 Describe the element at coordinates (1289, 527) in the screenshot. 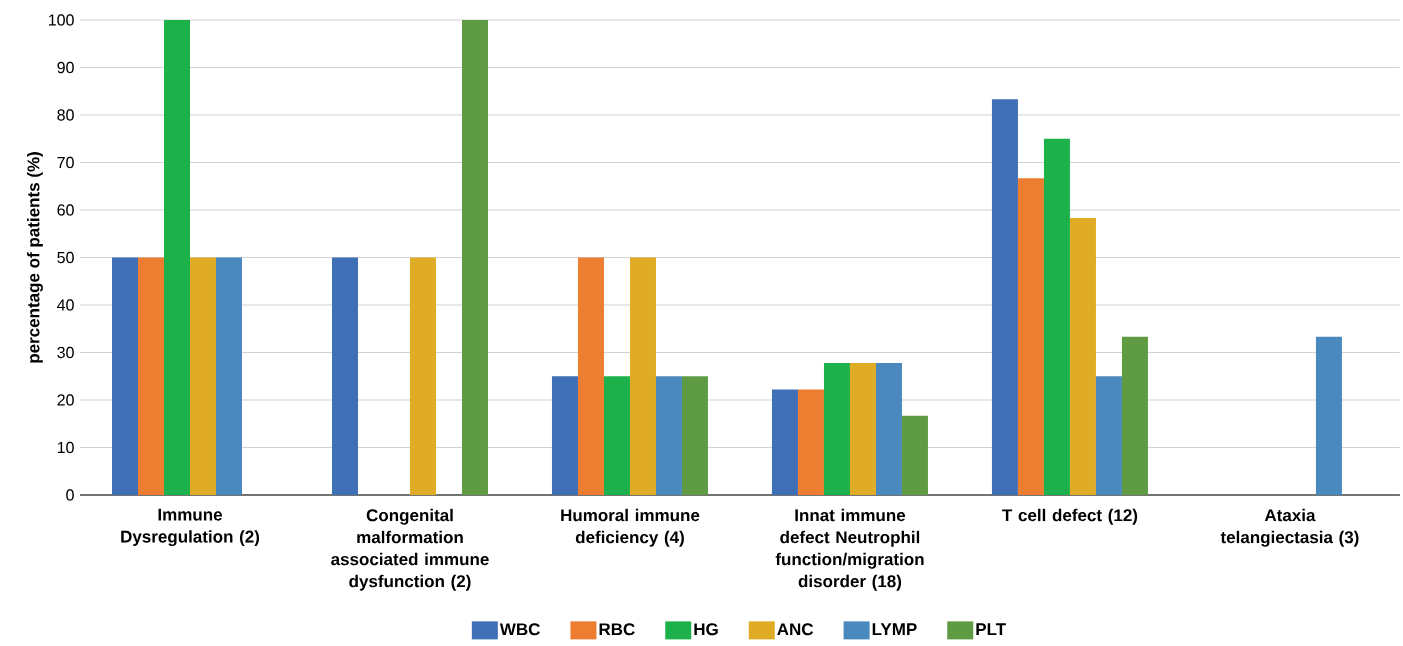

I see `x-tick-label: Ataxia telangiectasia (3)` at that location.